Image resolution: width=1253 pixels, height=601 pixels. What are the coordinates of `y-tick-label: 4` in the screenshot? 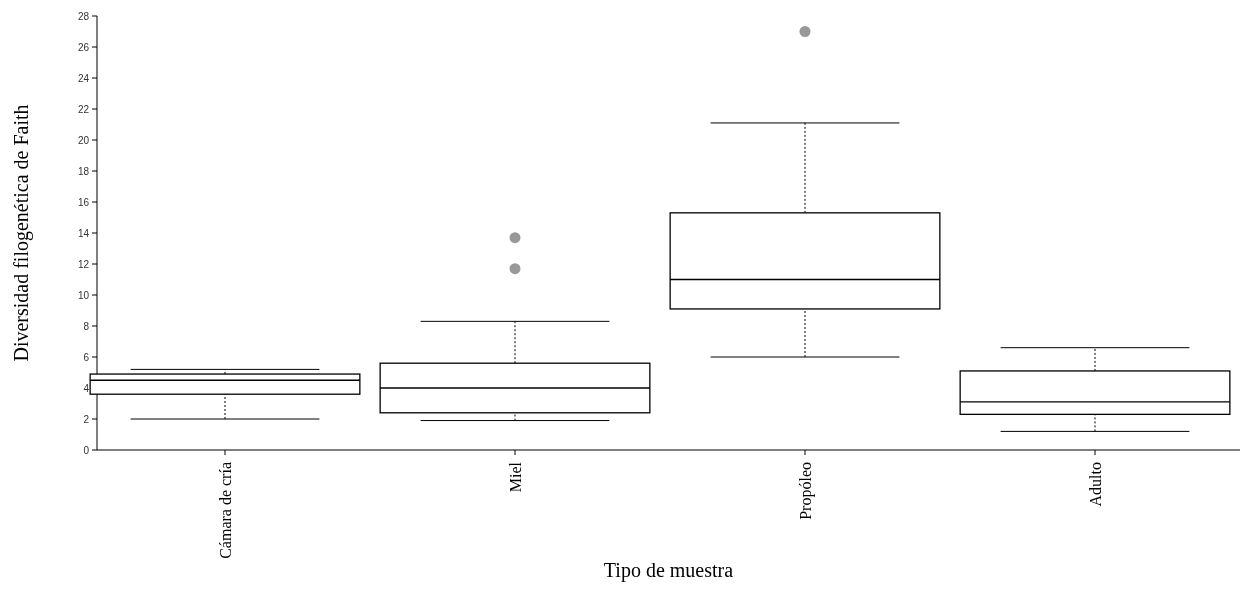 It's located at (86, 388).